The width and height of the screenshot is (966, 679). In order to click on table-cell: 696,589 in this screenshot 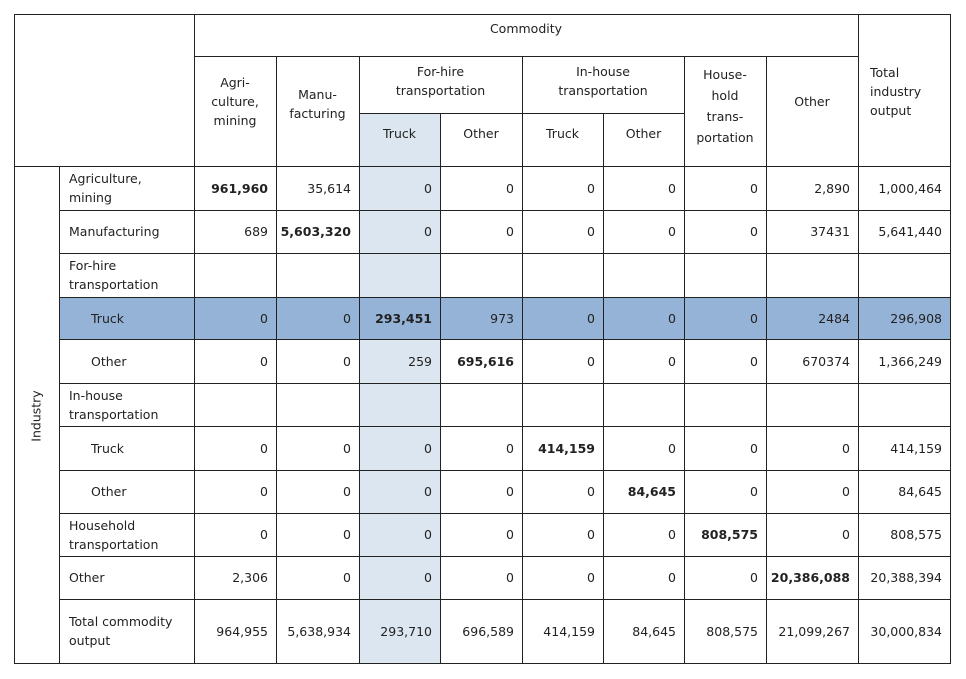, I will do `click(488, 631)`.